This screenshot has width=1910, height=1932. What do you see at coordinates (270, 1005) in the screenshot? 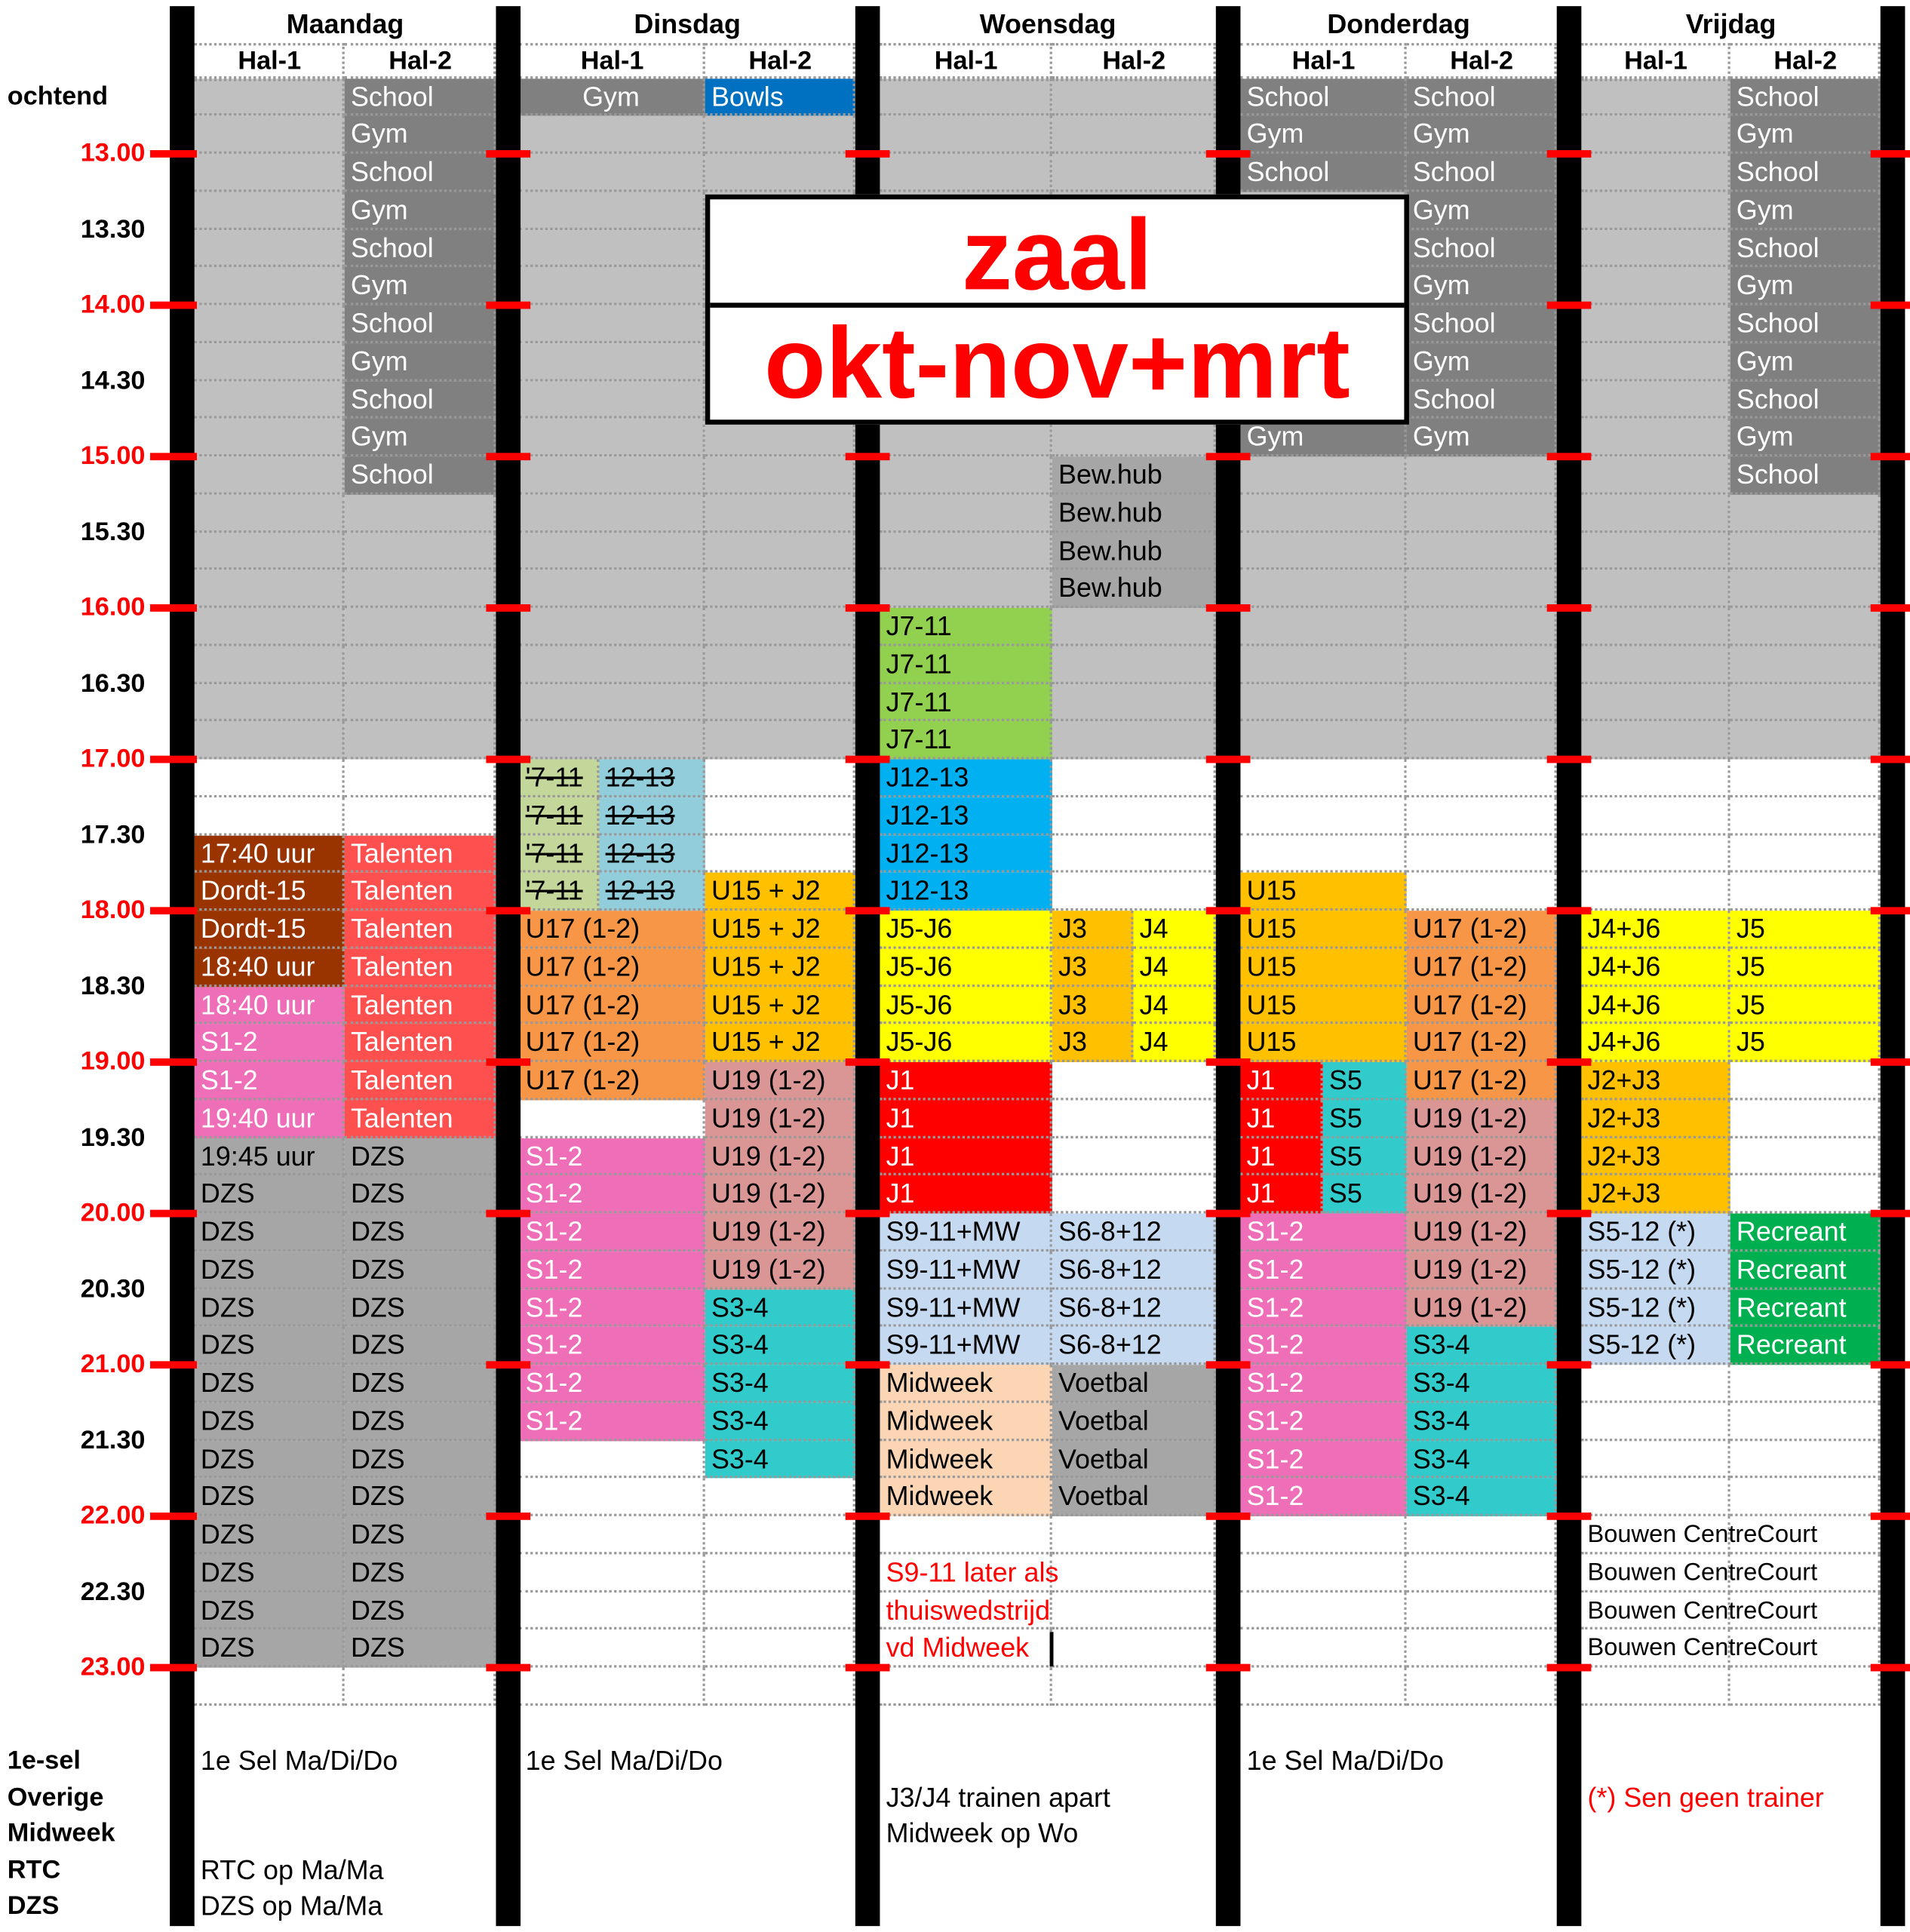
I see `schedule-cell: 18:40 uur` at bounding box center [270, 1005].